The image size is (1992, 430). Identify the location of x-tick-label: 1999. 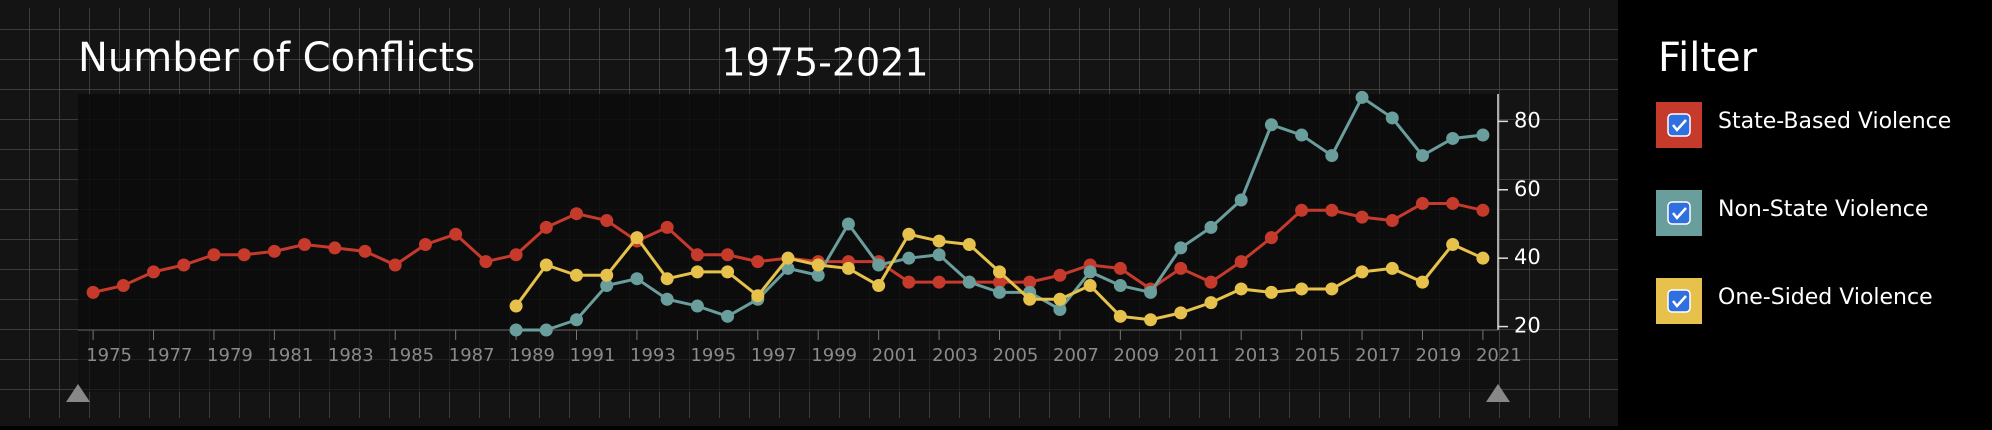
(834, 355).